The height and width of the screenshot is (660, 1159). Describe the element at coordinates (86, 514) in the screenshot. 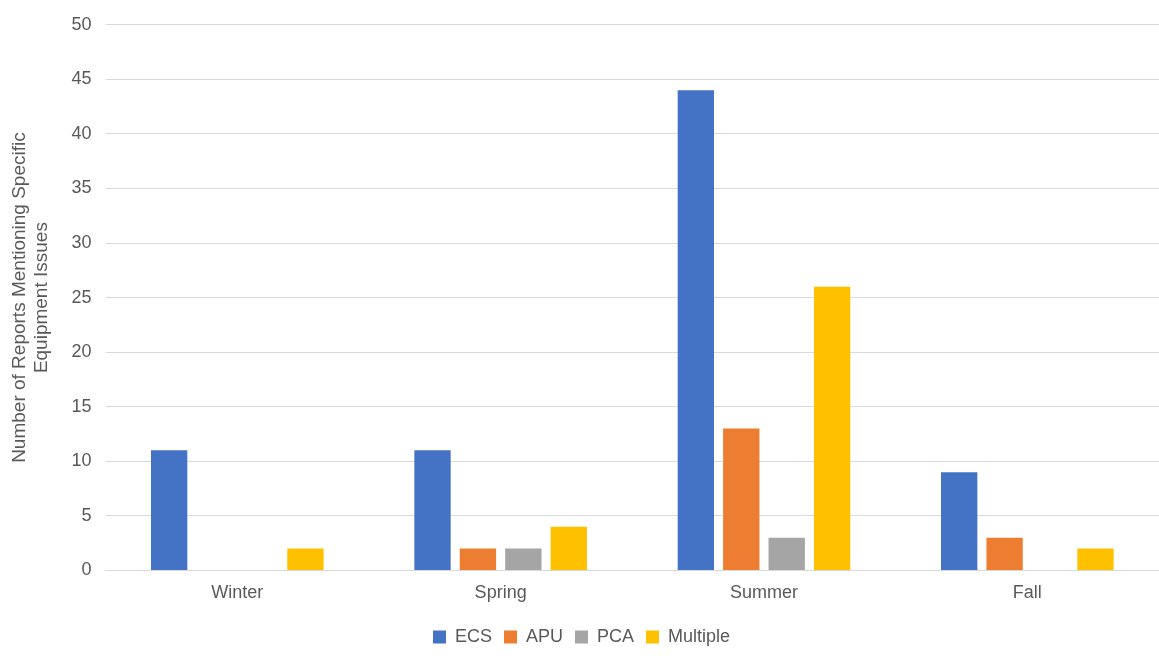

I see `y-tick-label: 5` at that location.